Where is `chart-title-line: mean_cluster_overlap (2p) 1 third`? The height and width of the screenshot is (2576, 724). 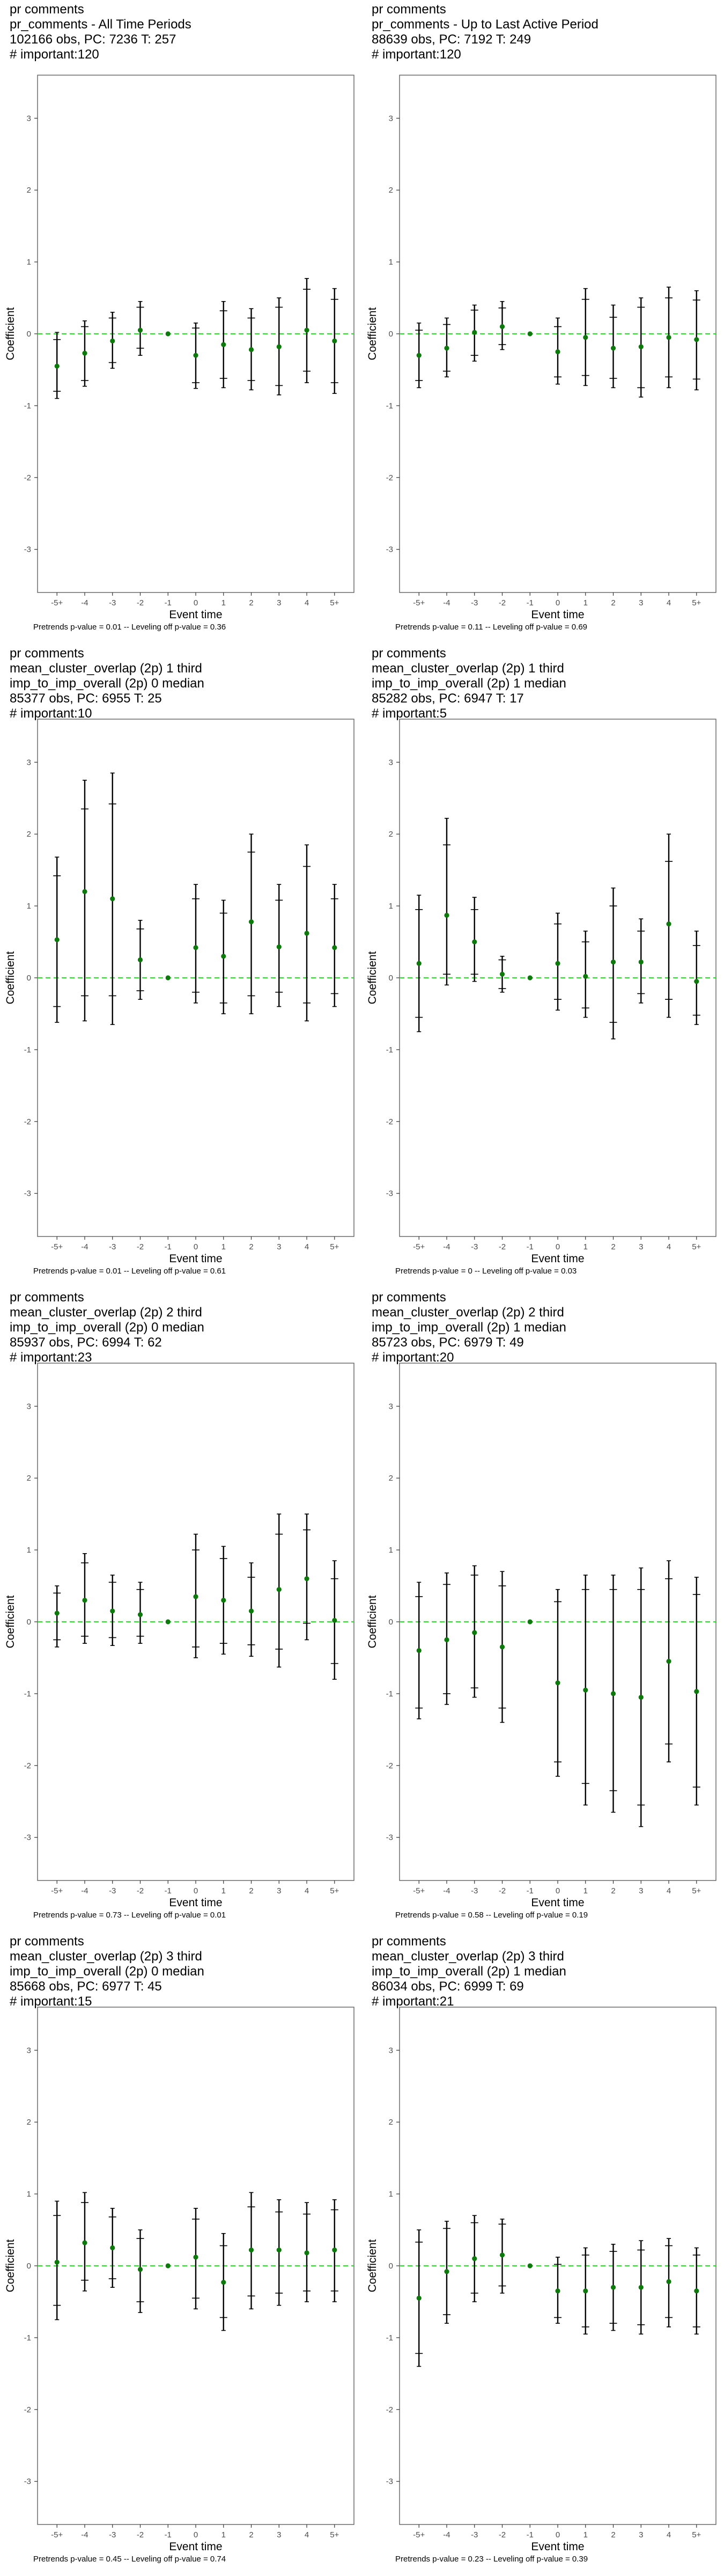
chart-title-line: mean_cluster_overlap (2p) 1 third is located at coordinates (106, 668).